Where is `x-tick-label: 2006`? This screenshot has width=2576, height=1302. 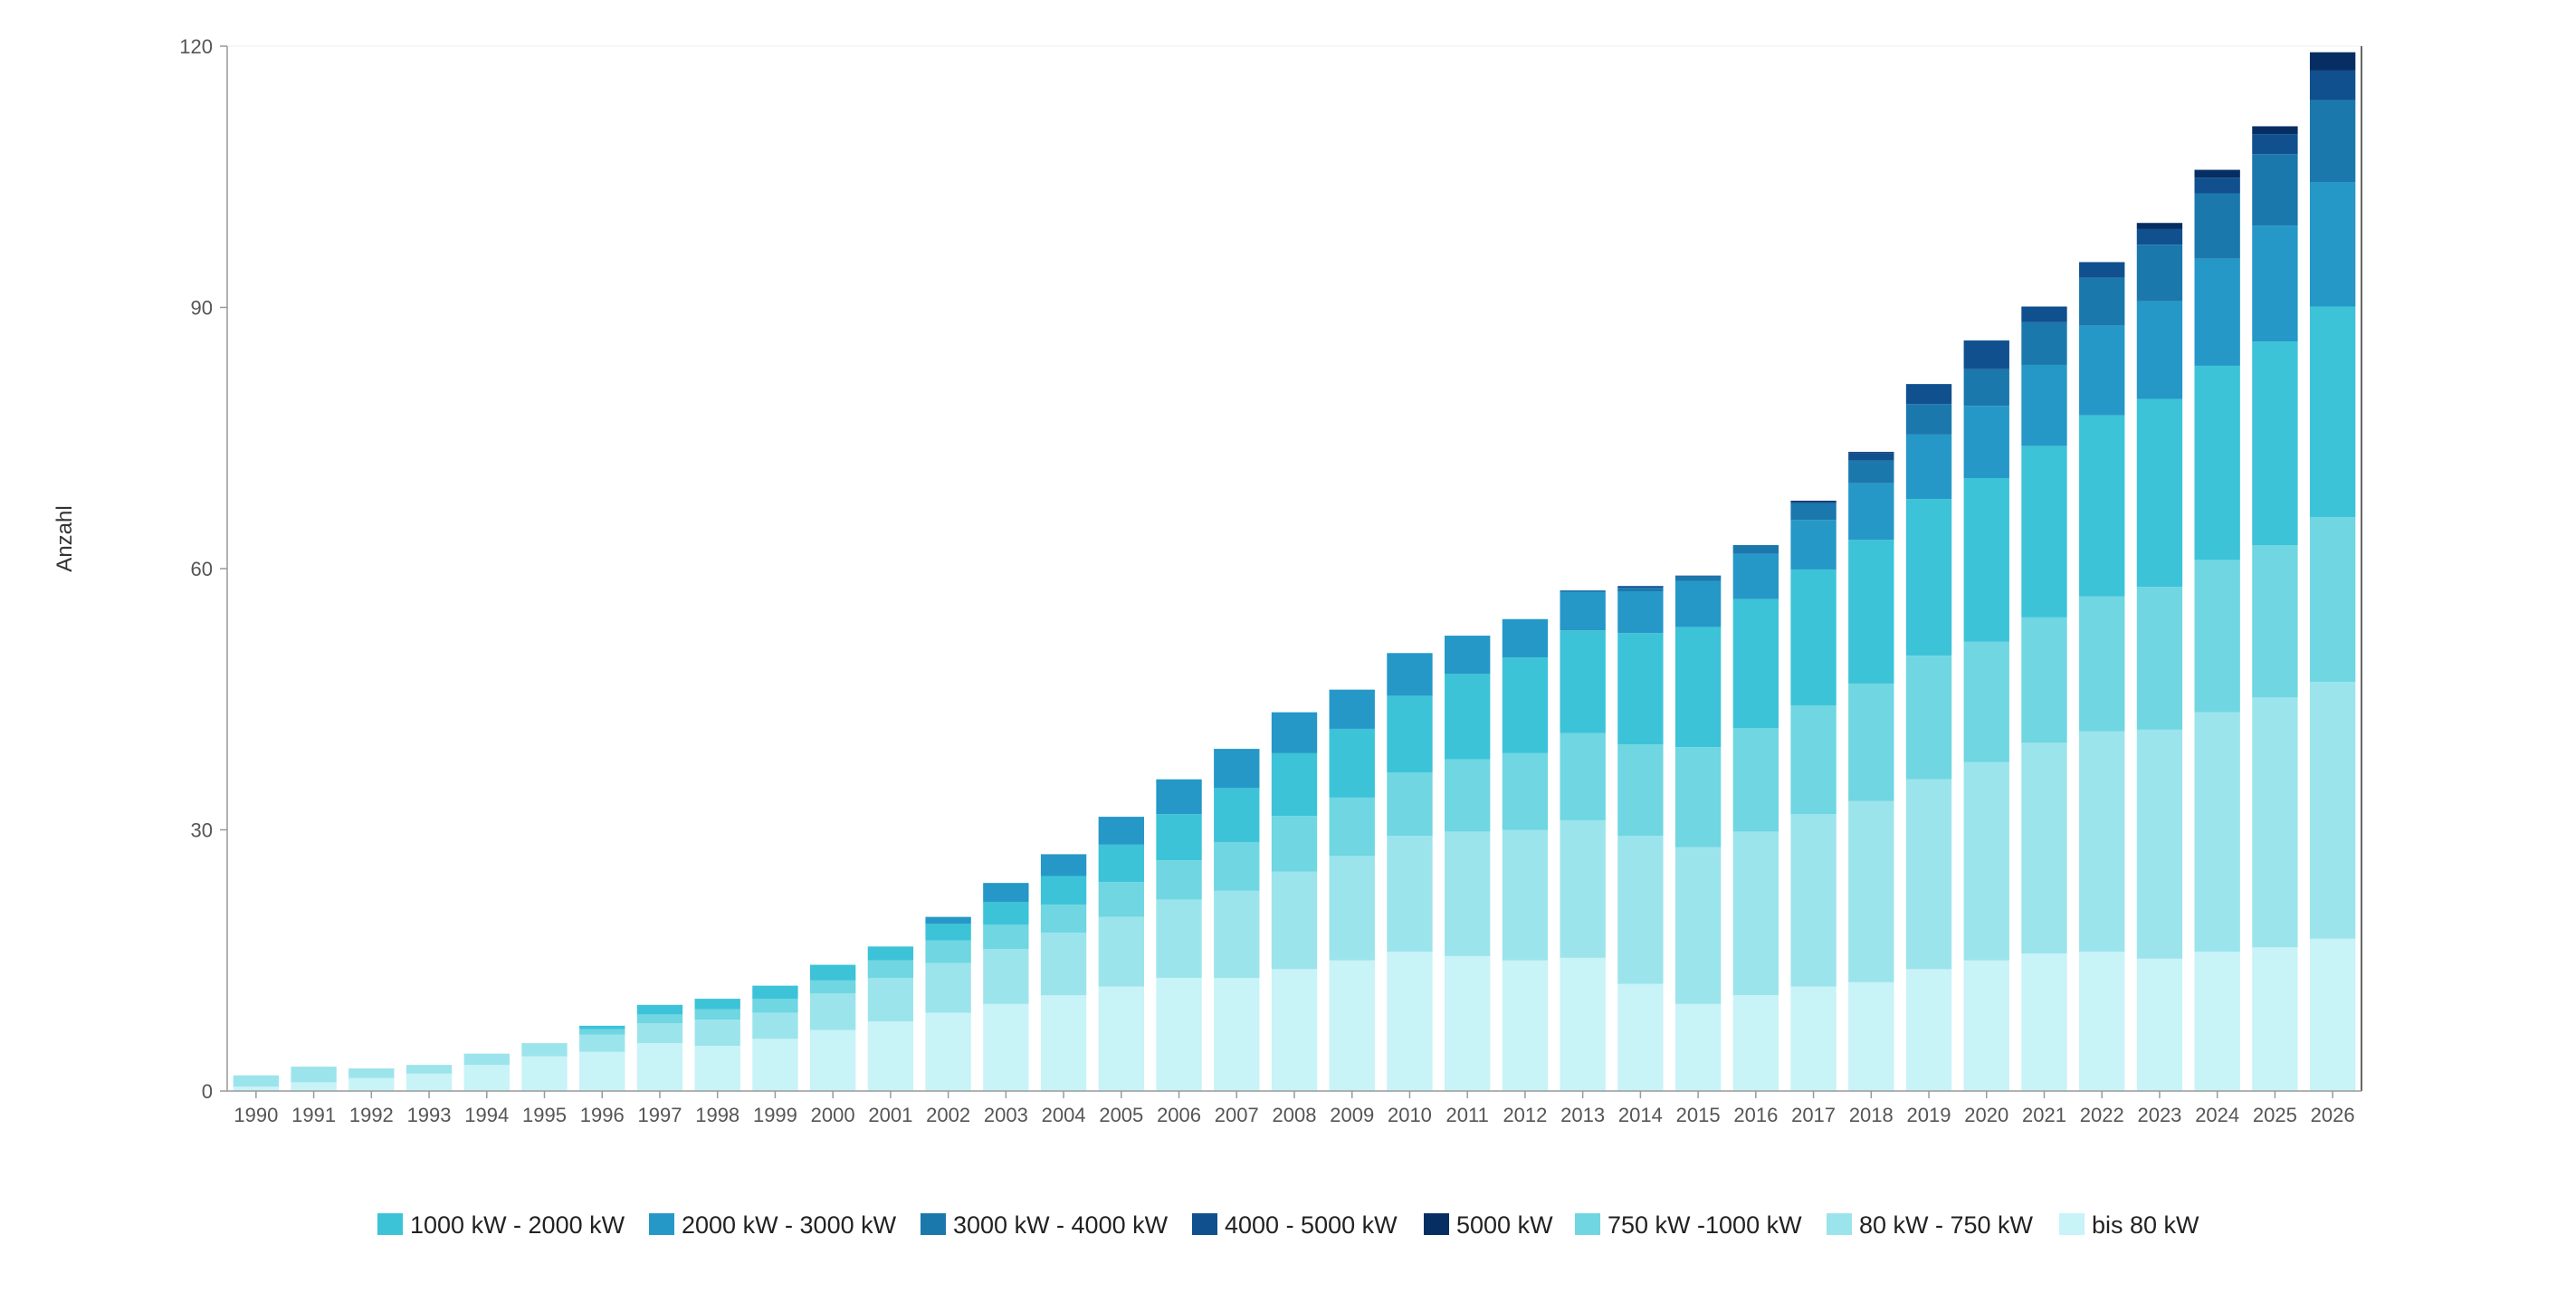 x-tick-label: 2006 is located at coordinates (1179, 1115).